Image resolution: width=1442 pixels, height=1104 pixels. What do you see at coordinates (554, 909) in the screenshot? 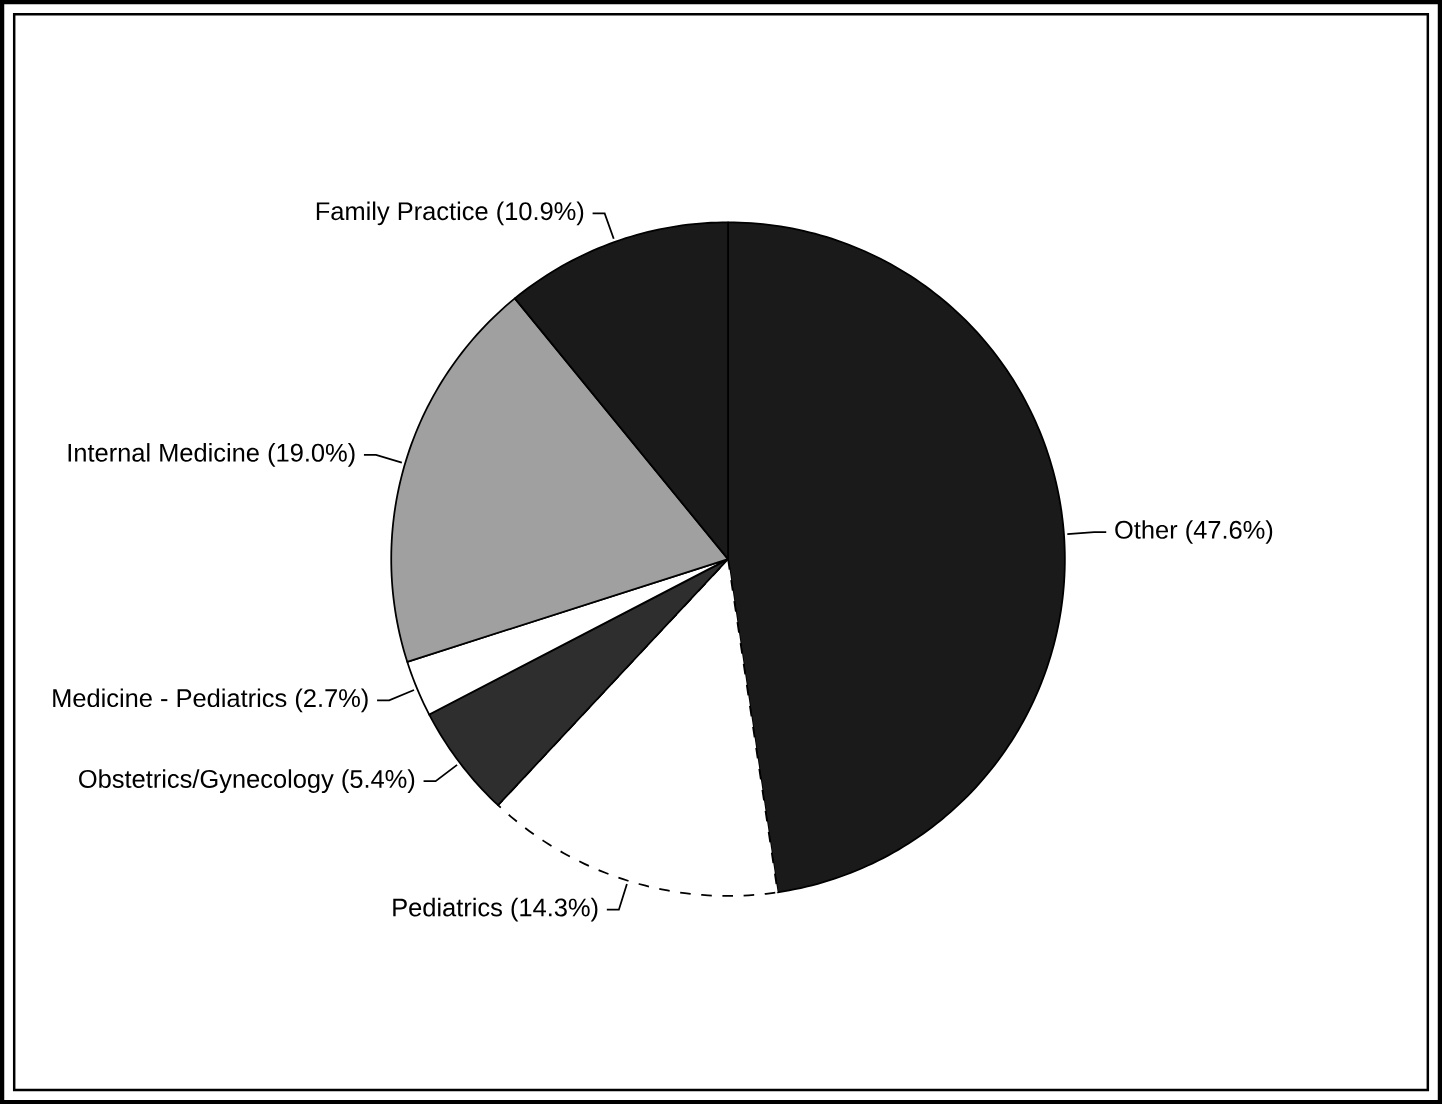
I see `data-label: (14.3%)` at bounding box center [554, 909].